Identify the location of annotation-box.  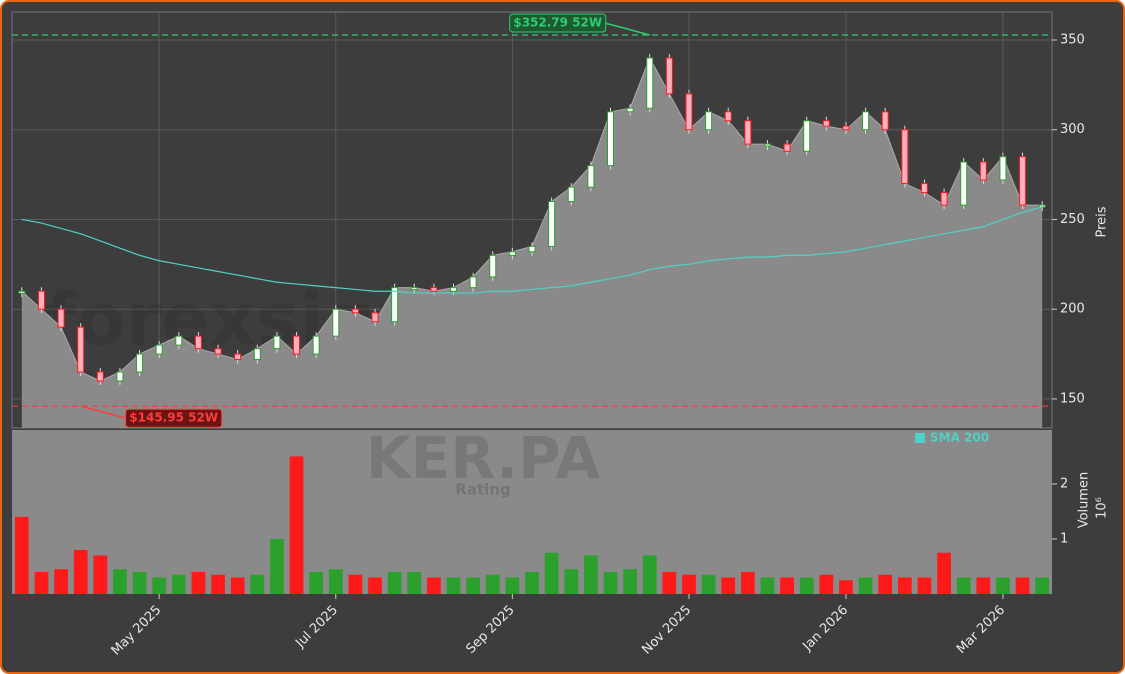
(174, 418).